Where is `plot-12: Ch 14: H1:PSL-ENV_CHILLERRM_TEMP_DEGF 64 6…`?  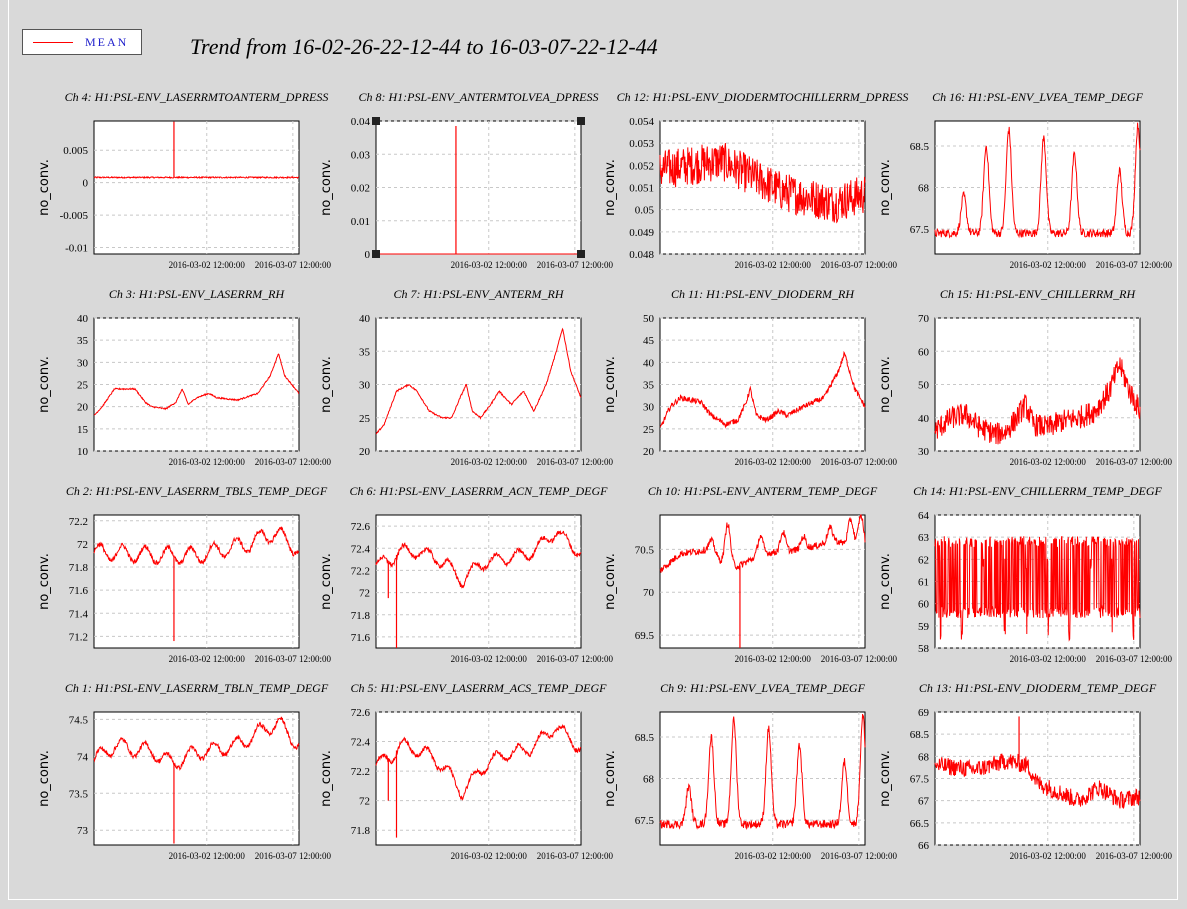 plot-12: Ch 14: H1:PSL-ENV_CHILLERRM_TEMP_DEGF 64 6… is located at coordinates (1025, 574).